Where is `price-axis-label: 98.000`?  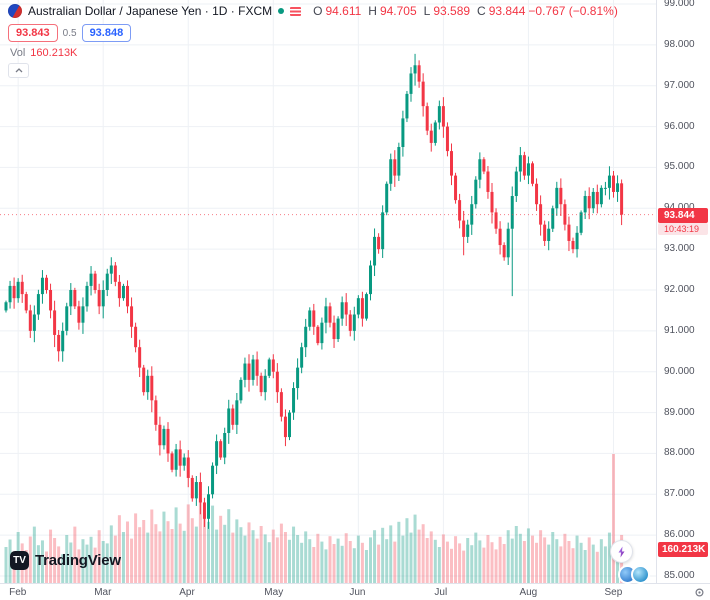 price-axis-label: 98.000 is located at coordinates (679, 44).